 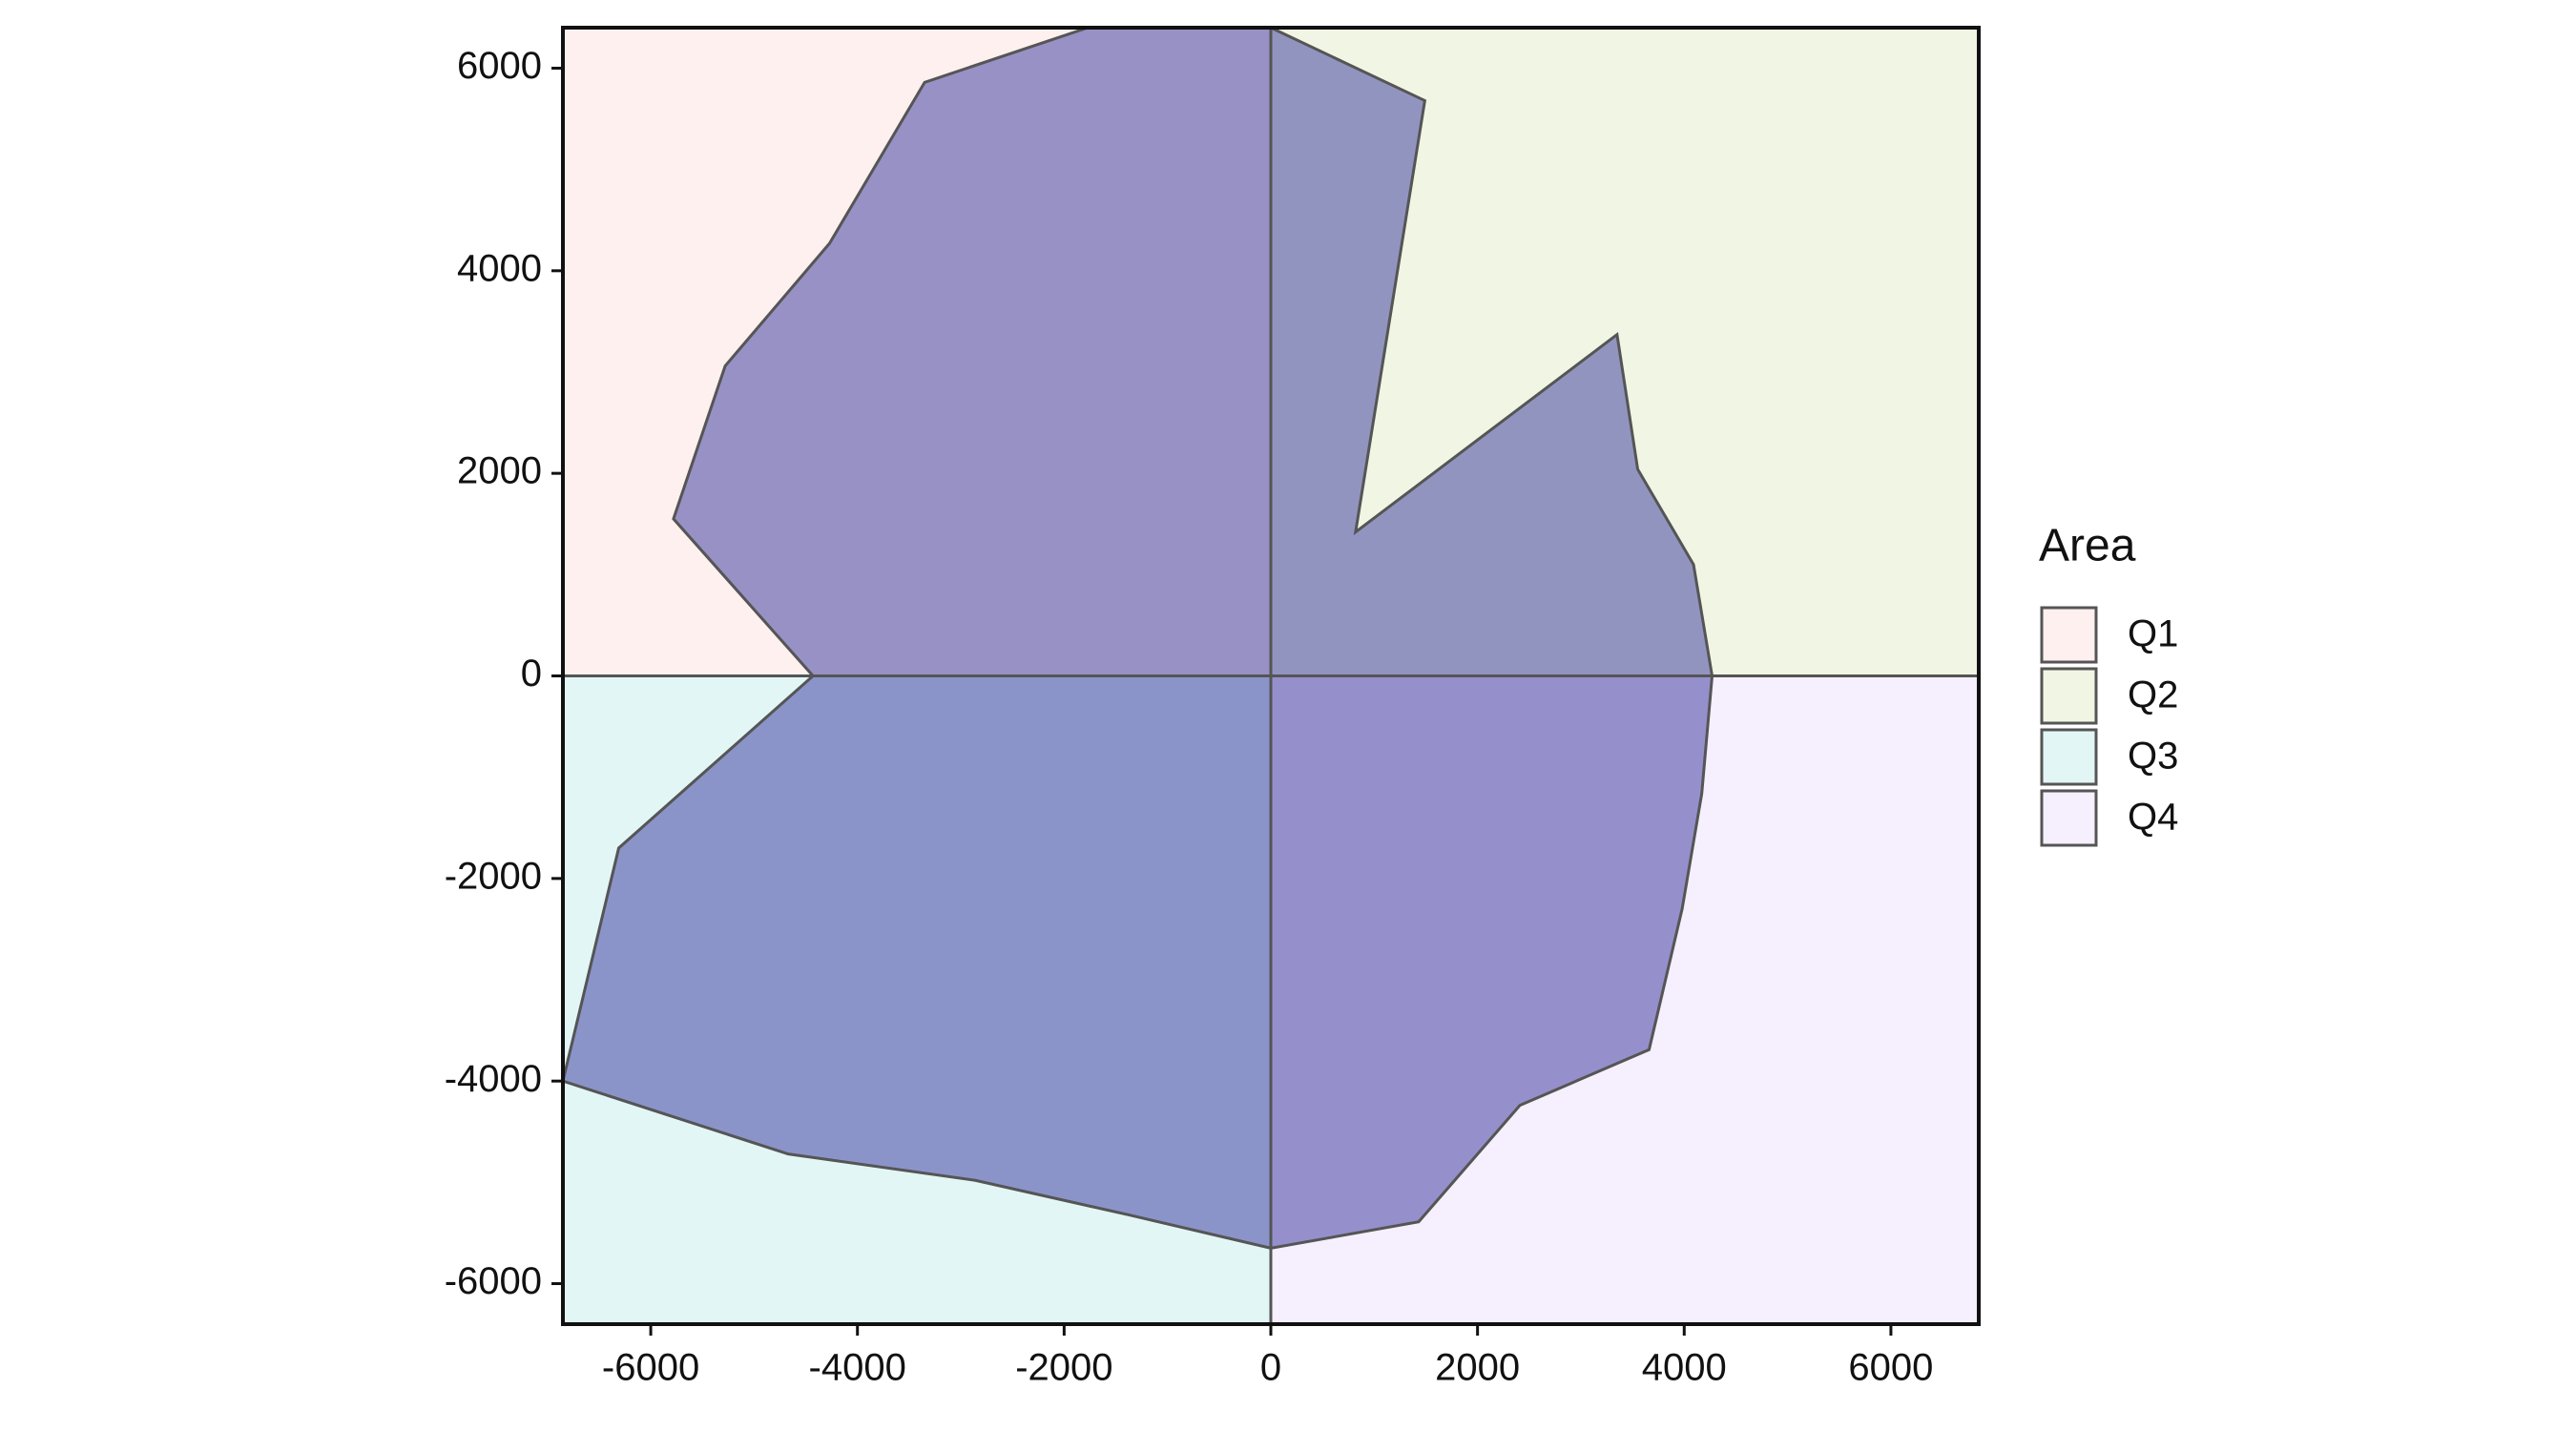 I want to click on legend-label: Q2, so click(x=2153, y=695).